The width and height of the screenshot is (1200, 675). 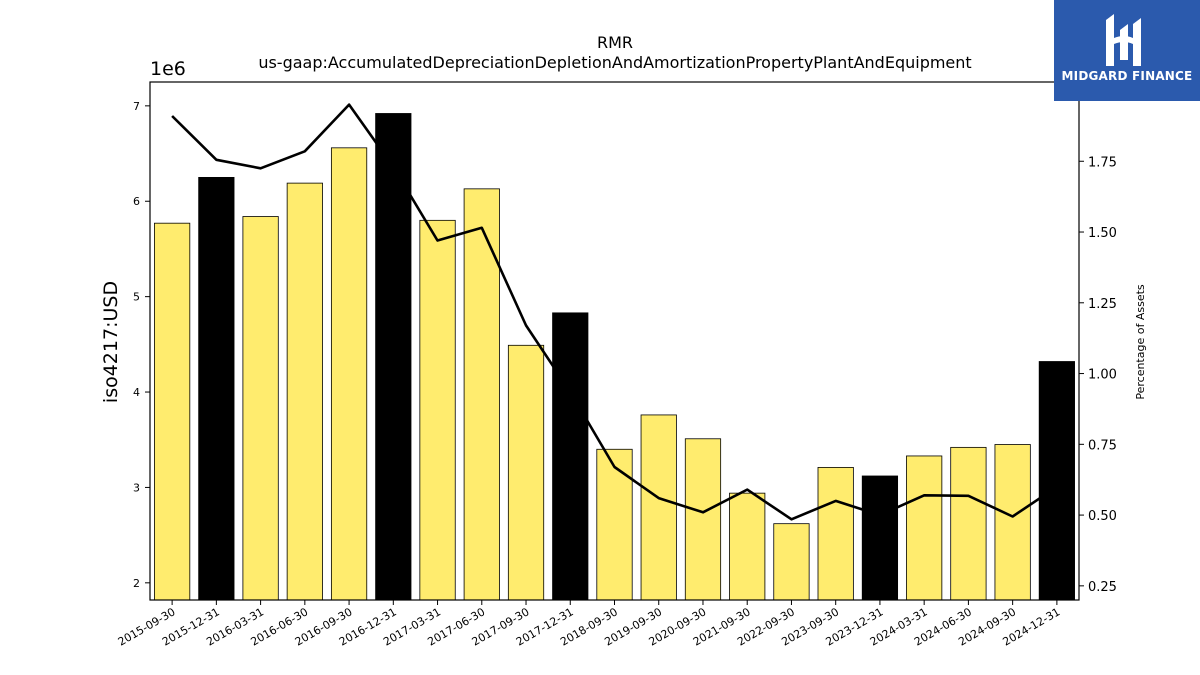 What do you see at coordinates (1102, 445) in the screenshot?
I see `y2-tick-label: 0.75` at bounding box center [1102, 445].